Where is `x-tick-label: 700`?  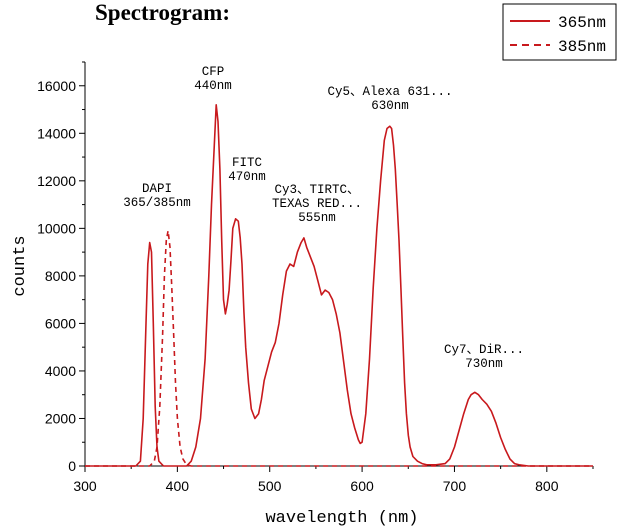 x-tick-label: 700 is located at coordinates (455, 486).